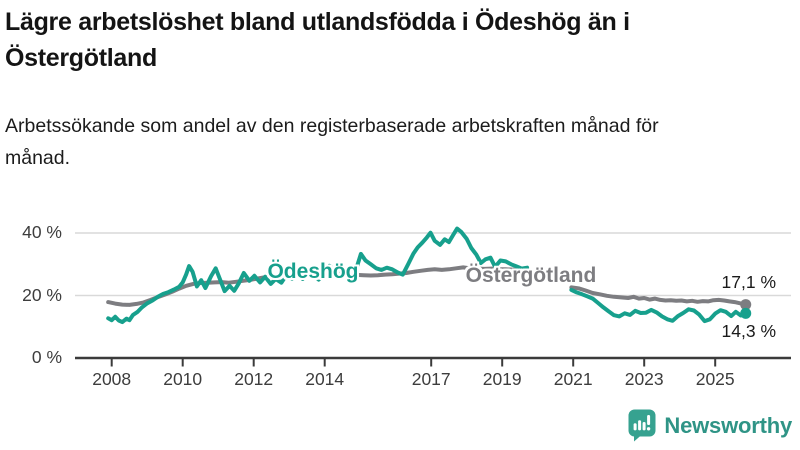  Describe the element at coordinates (746, 313) in the screenshot. I see `series-end-dot-ödeshög` at that location.